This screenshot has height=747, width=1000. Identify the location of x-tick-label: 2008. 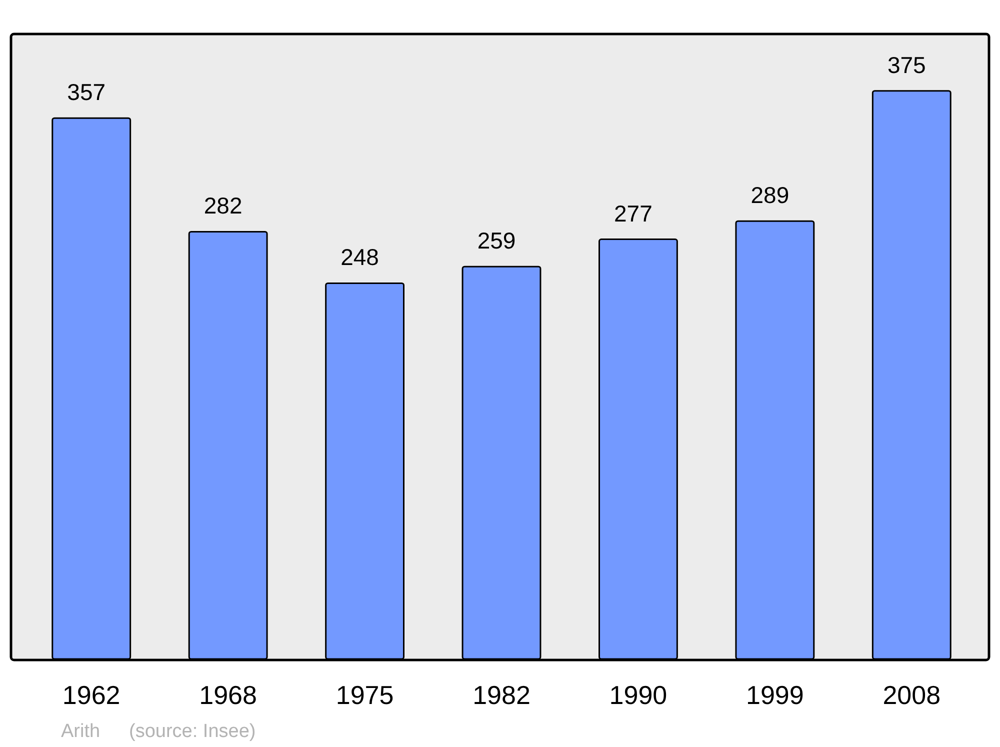
(911, 695).